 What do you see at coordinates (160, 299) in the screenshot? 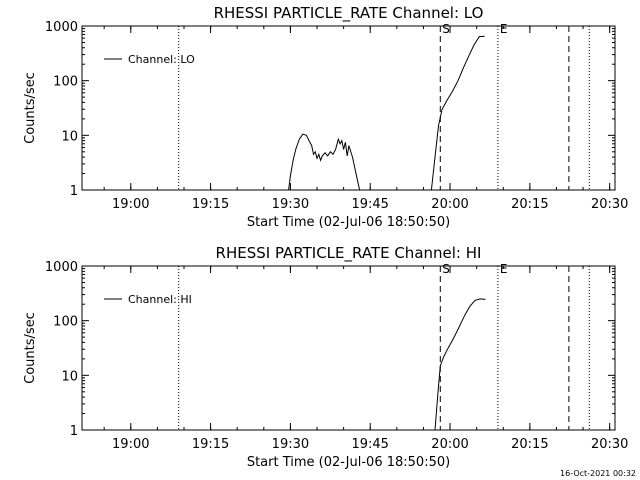
I see `legend-label: Channel: HI` at bounding box center [160, 299].